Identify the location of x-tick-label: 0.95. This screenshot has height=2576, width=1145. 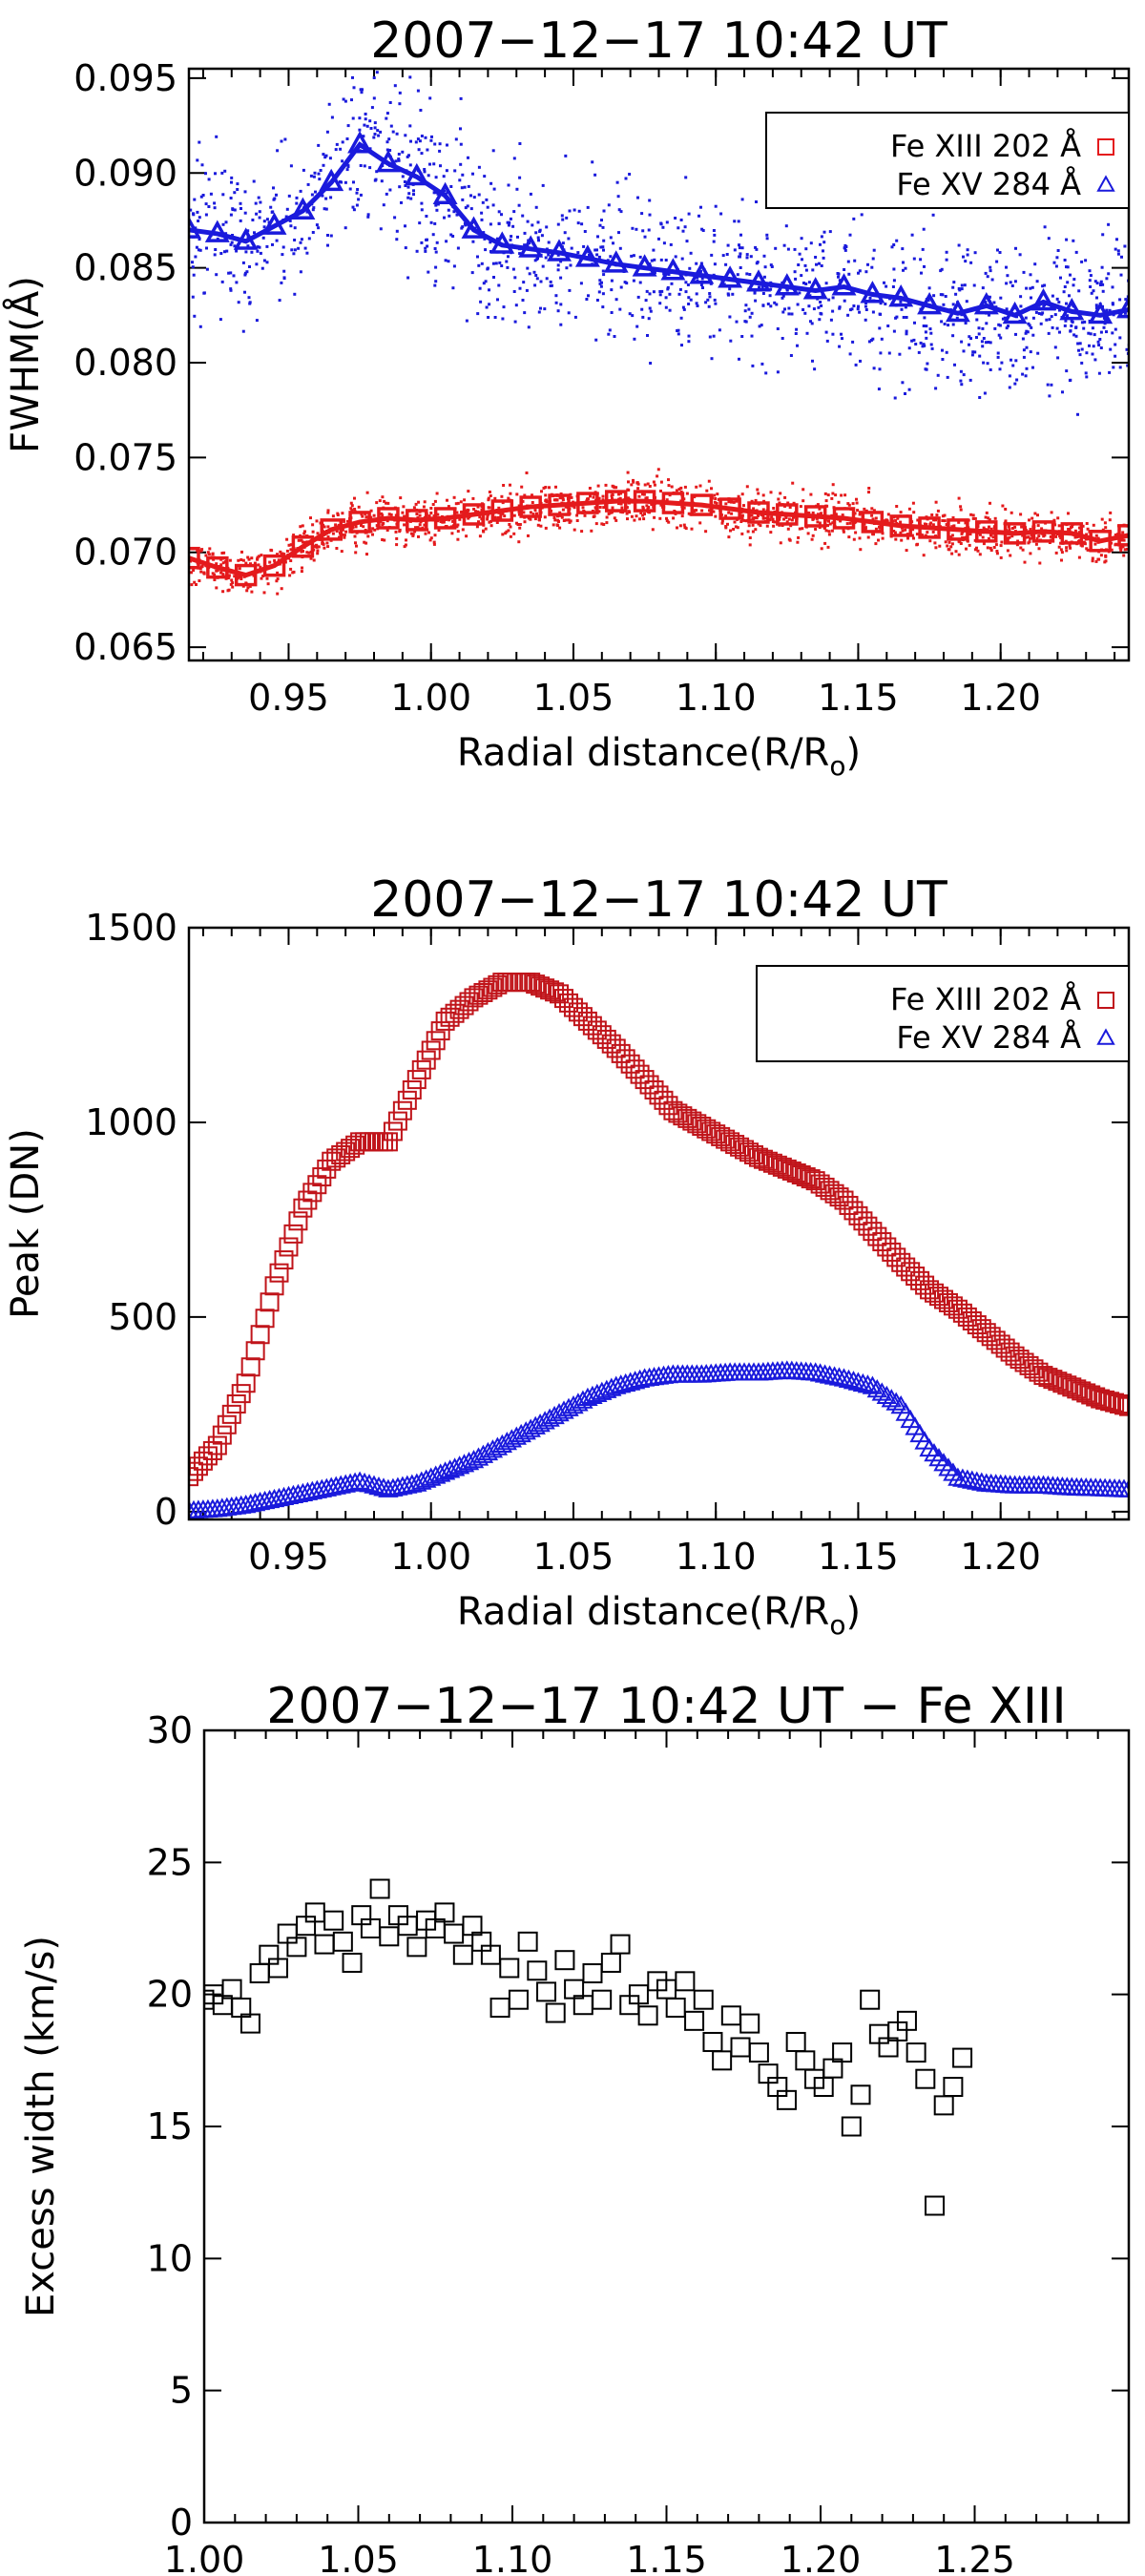
(288, 1557).